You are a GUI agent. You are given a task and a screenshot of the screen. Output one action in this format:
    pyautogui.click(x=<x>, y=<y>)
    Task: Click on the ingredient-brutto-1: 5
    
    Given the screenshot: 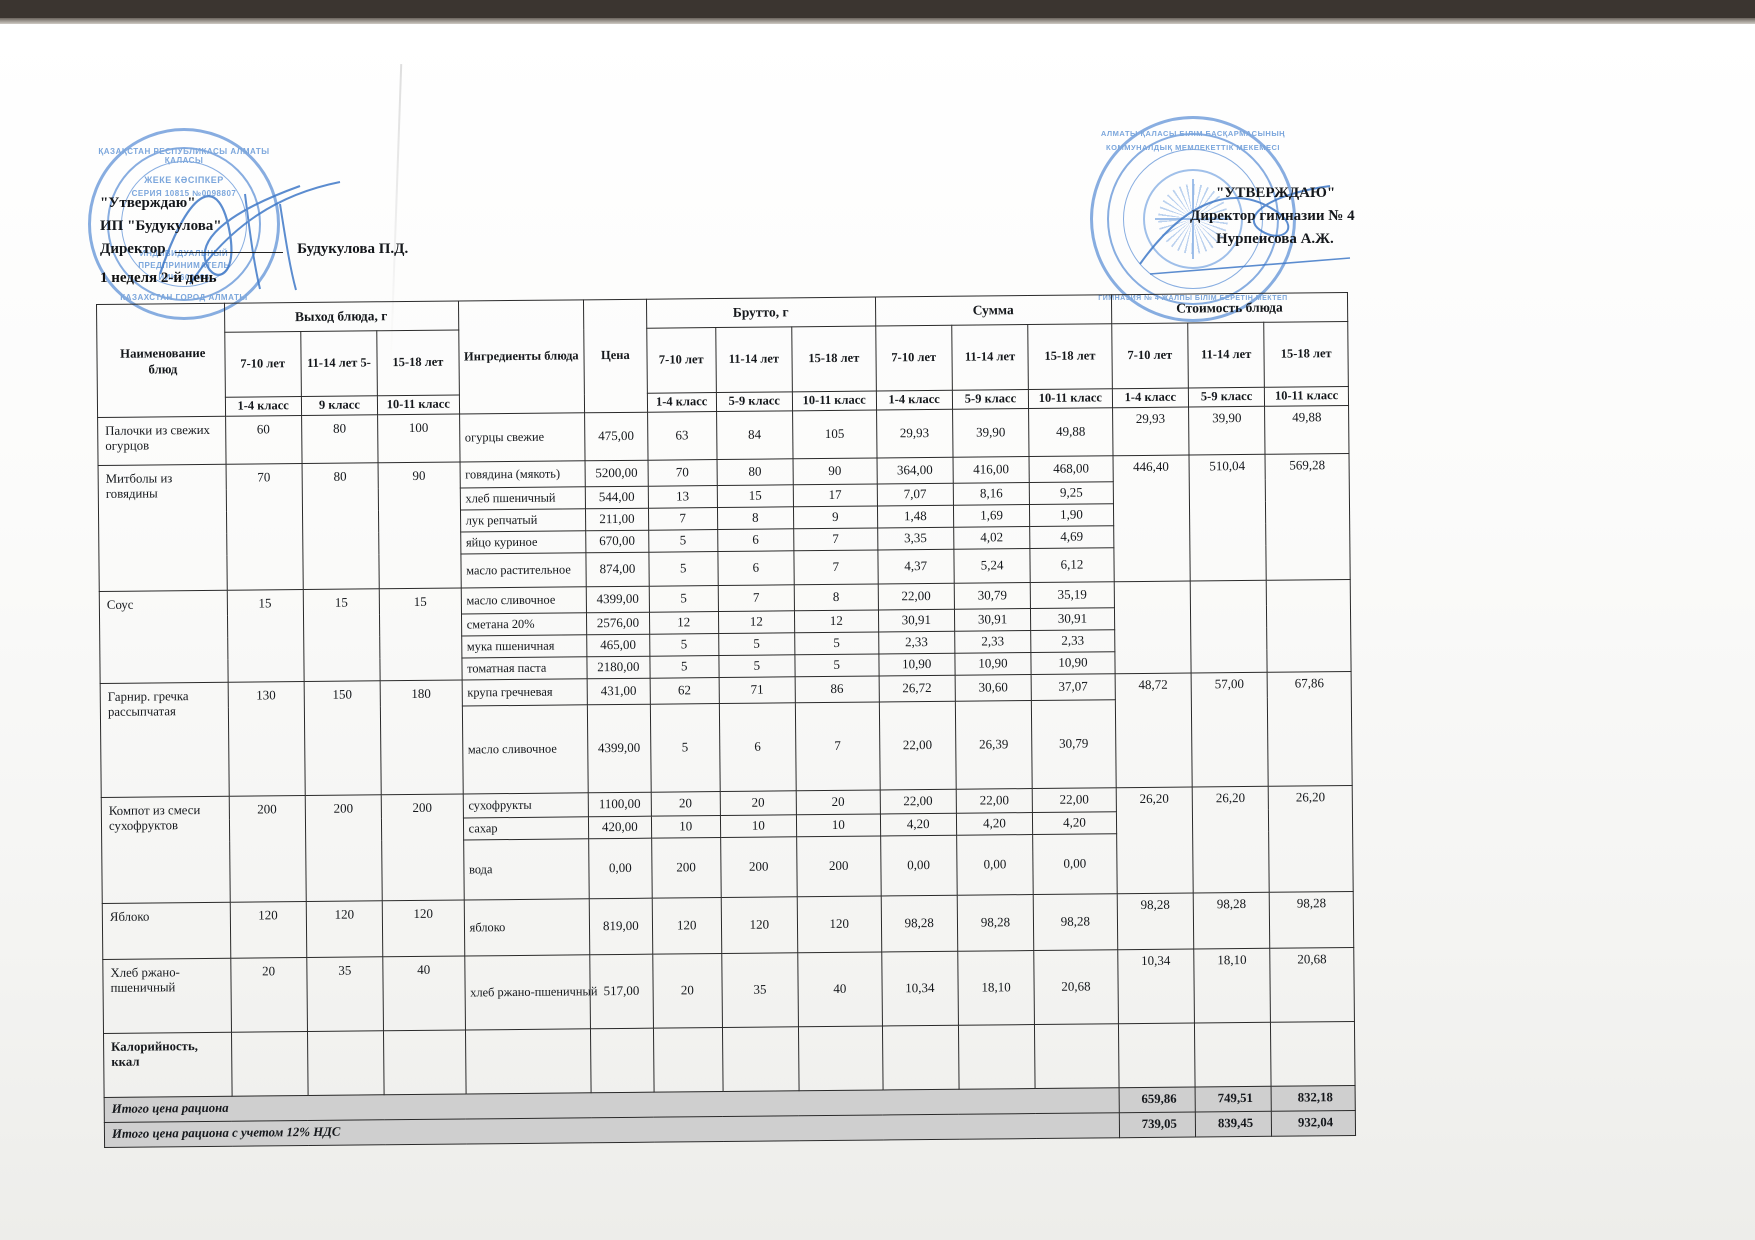 What is the action you would take?
    pyautogui.click(x=683, y=598)
    